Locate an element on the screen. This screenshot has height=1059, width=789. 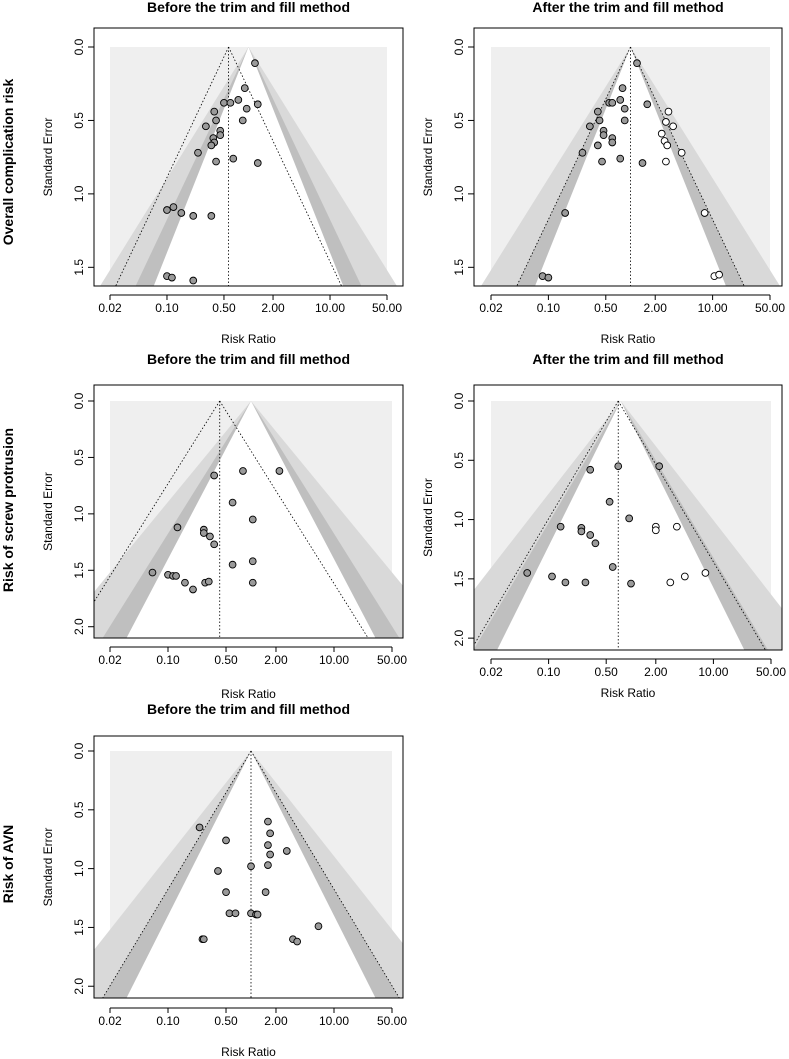
row-label-screw-protrusion: Risk of screw protrusion is located at coordinates (8, 510).